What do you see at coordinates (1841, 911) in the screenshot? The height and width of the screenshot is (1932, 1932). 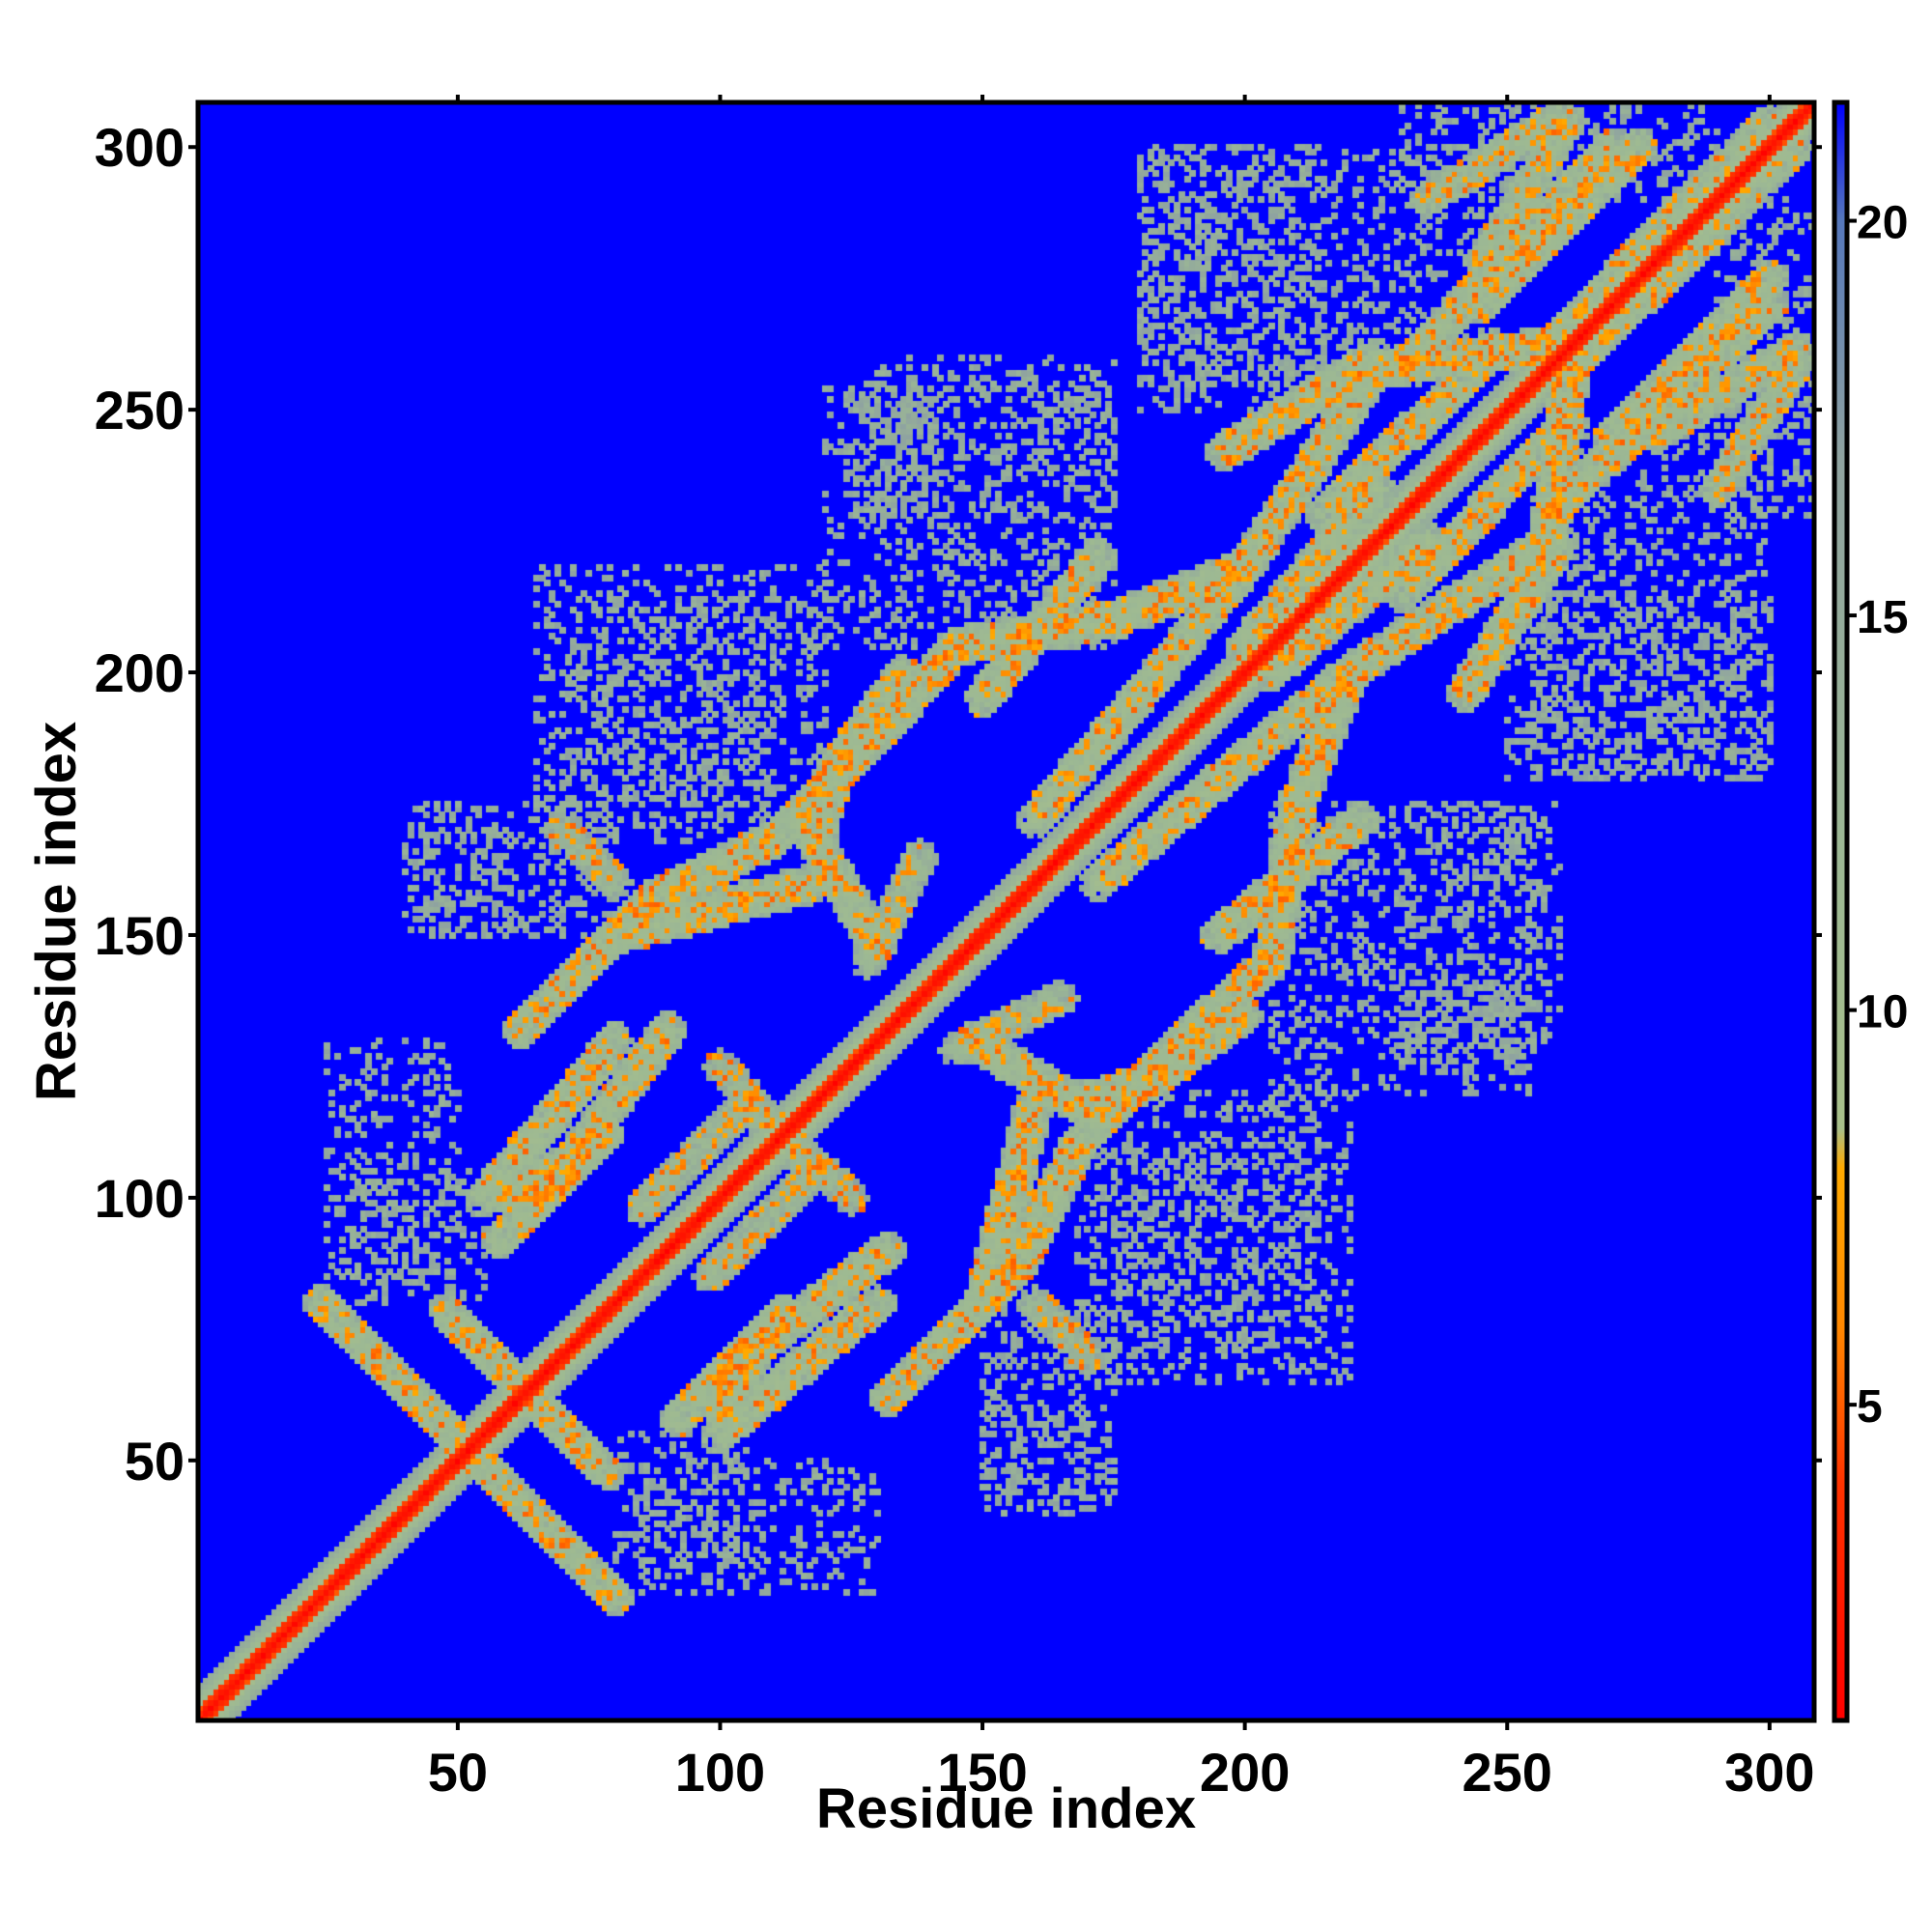 I see `colorbar-gradient` at bounding box center [1841, 911].